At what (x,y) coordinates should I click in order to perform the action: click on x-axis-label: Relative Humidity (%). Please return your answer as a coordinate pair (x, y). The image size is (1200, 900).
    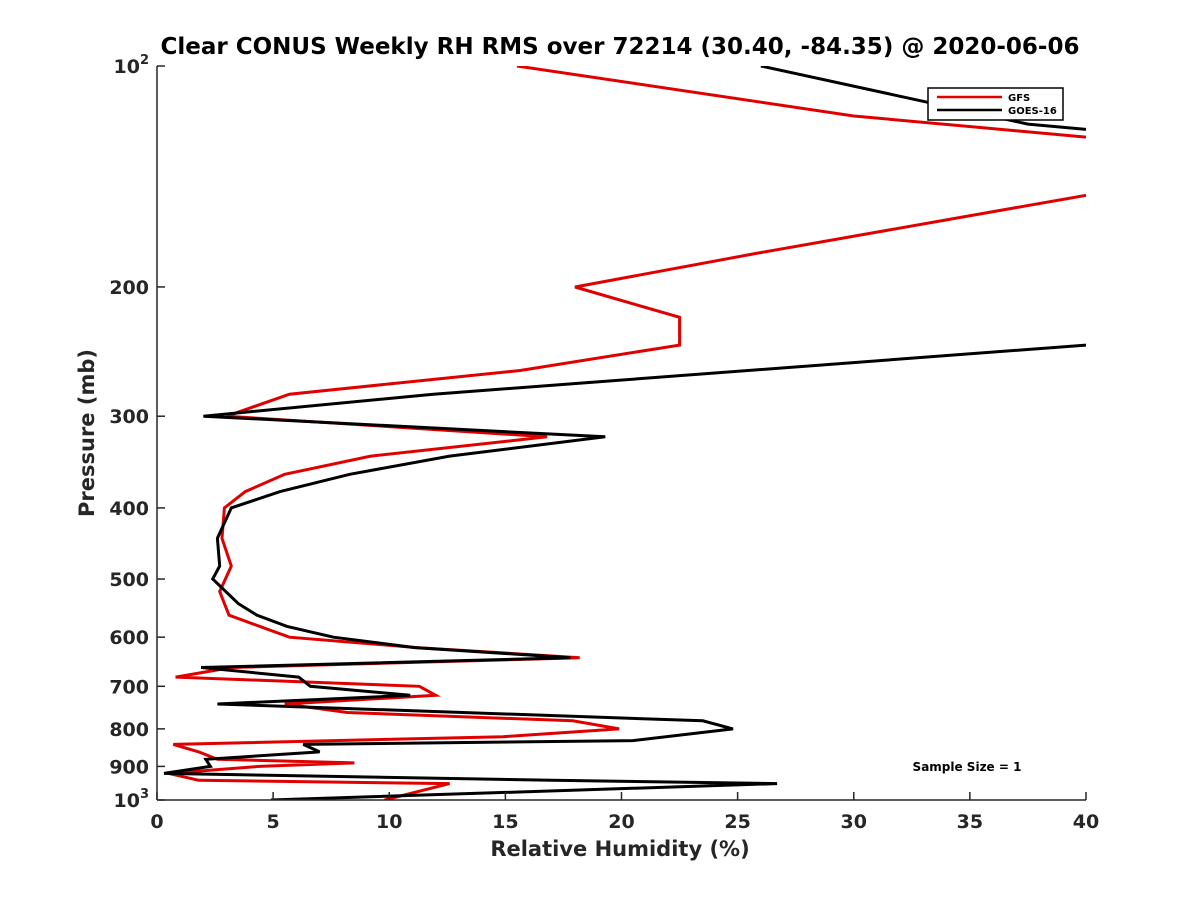
    Looking at the image, I should click on (619, 849).